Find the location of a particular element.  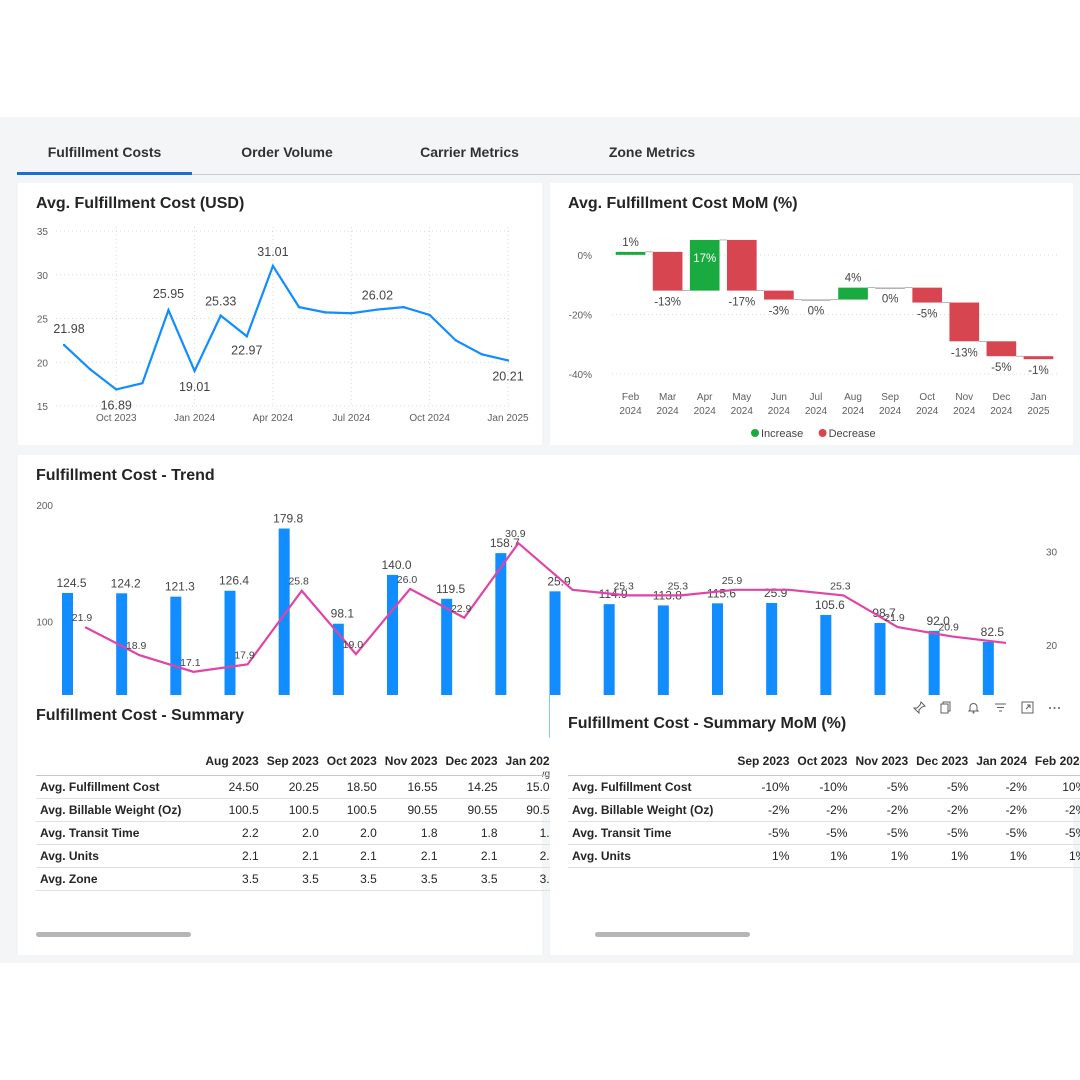

focus-mode-icon is located at coordinates (1027, 707).